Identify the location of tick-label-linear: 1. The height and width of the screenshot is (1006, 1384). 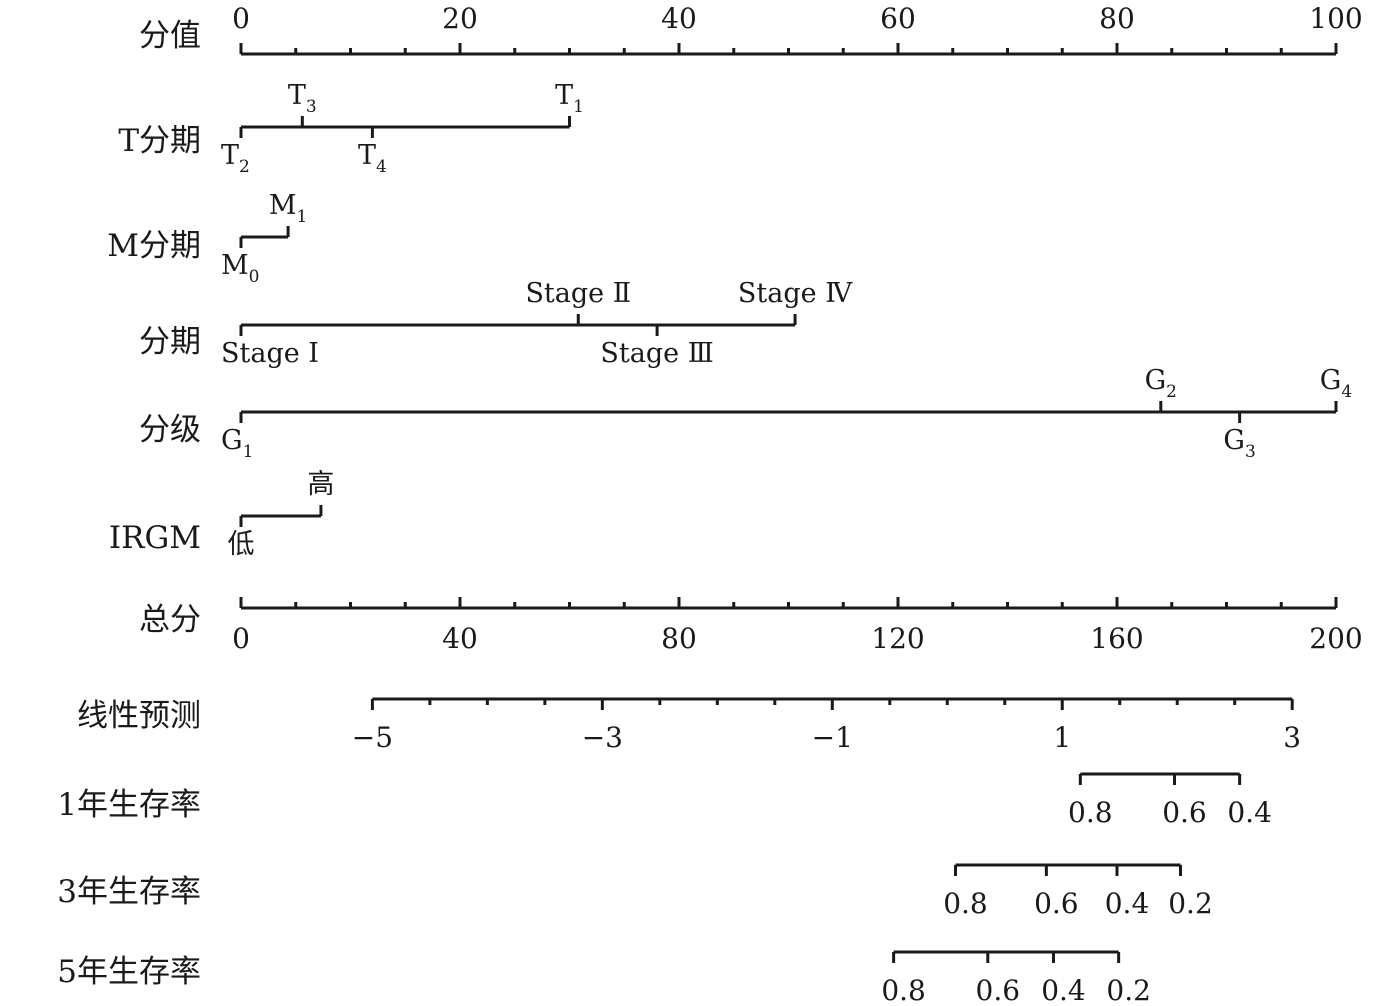
(1062, 737).